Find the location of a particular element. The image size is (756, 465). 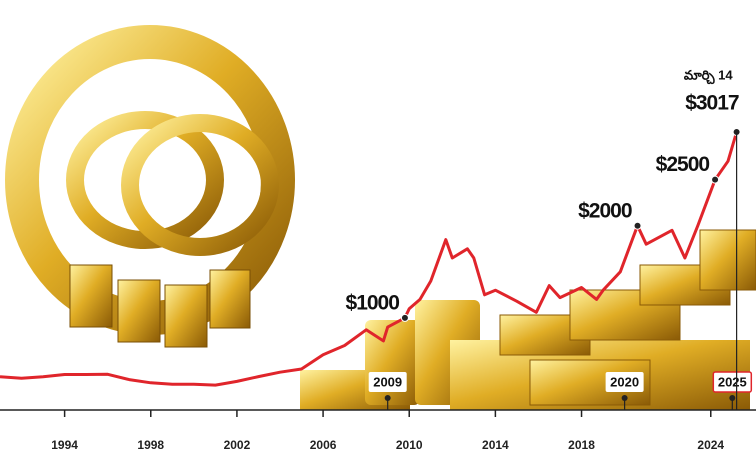

annotation-label: $2500 is located at coordinates (683, 164).